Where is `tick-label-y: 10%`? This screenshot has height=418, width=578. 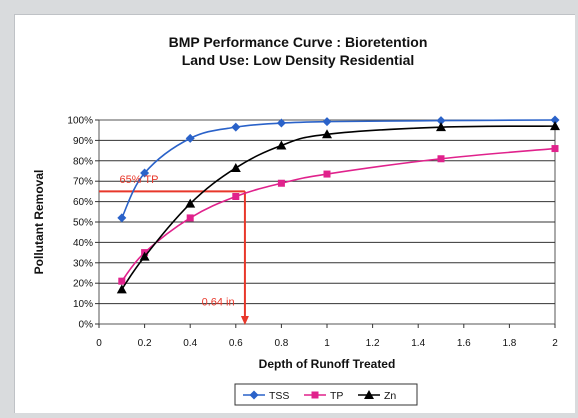
tick-label-y: 10% is located at coordinates (83, 304).